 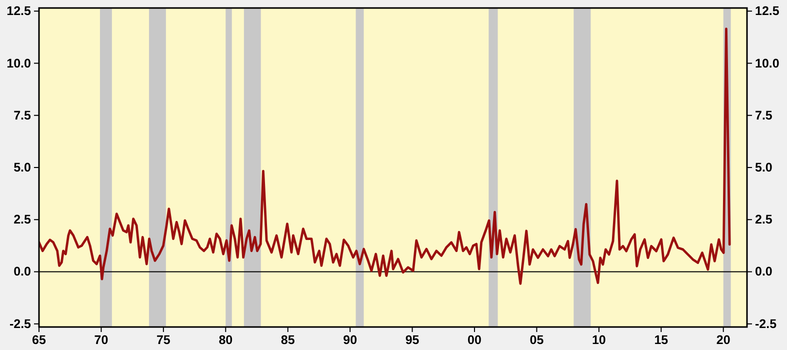 What do you see at coordinates (23, 219) in the screenshot?
I see `y-tick-label: 2.5` at bounding box center [23, 219].